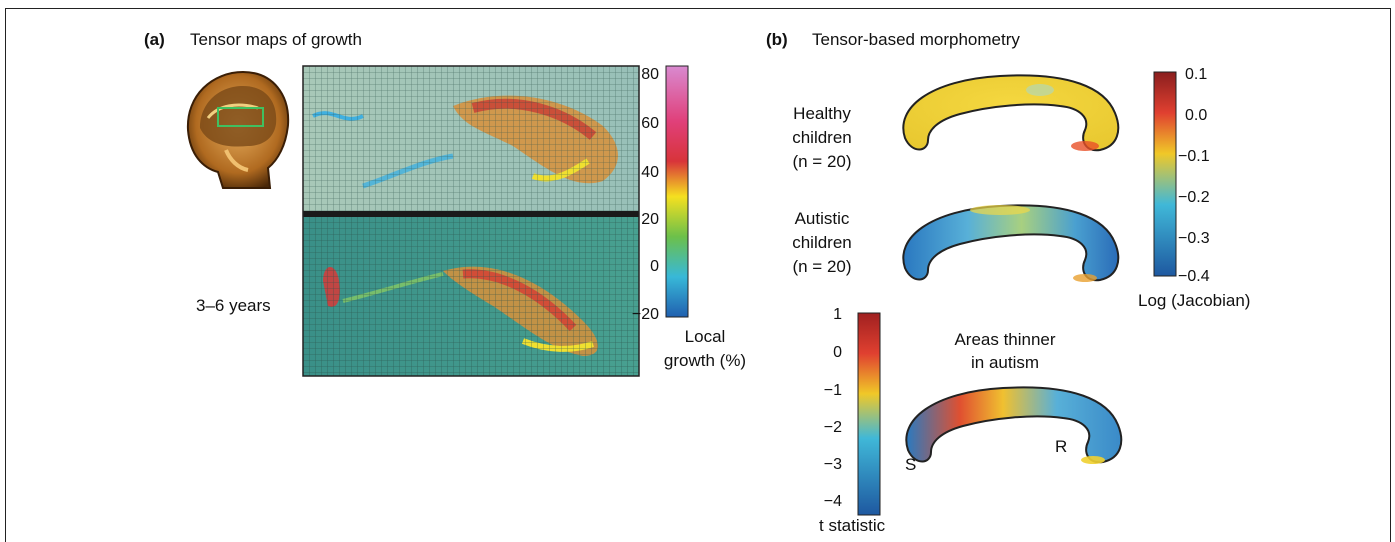  Describe the element at coordinates (1194, 276) in the screenshot. I see `jacobian-tick: −0.4` at that location.